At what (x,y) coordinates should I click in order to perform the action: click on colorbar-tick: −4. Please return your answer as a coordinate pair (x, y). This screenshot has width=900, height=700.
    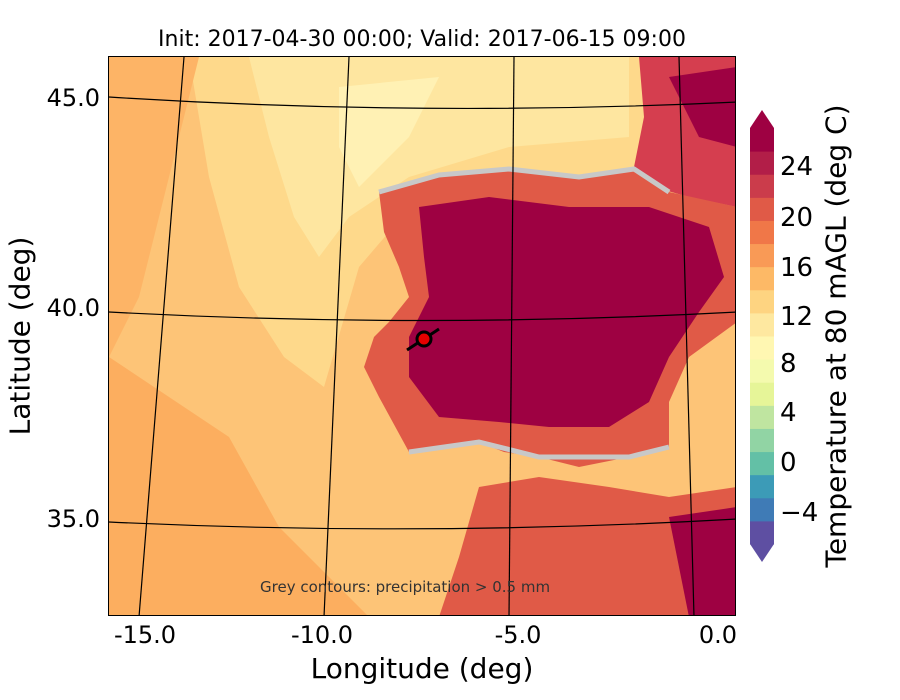
    Looking at the image, I should click on (799, 513).